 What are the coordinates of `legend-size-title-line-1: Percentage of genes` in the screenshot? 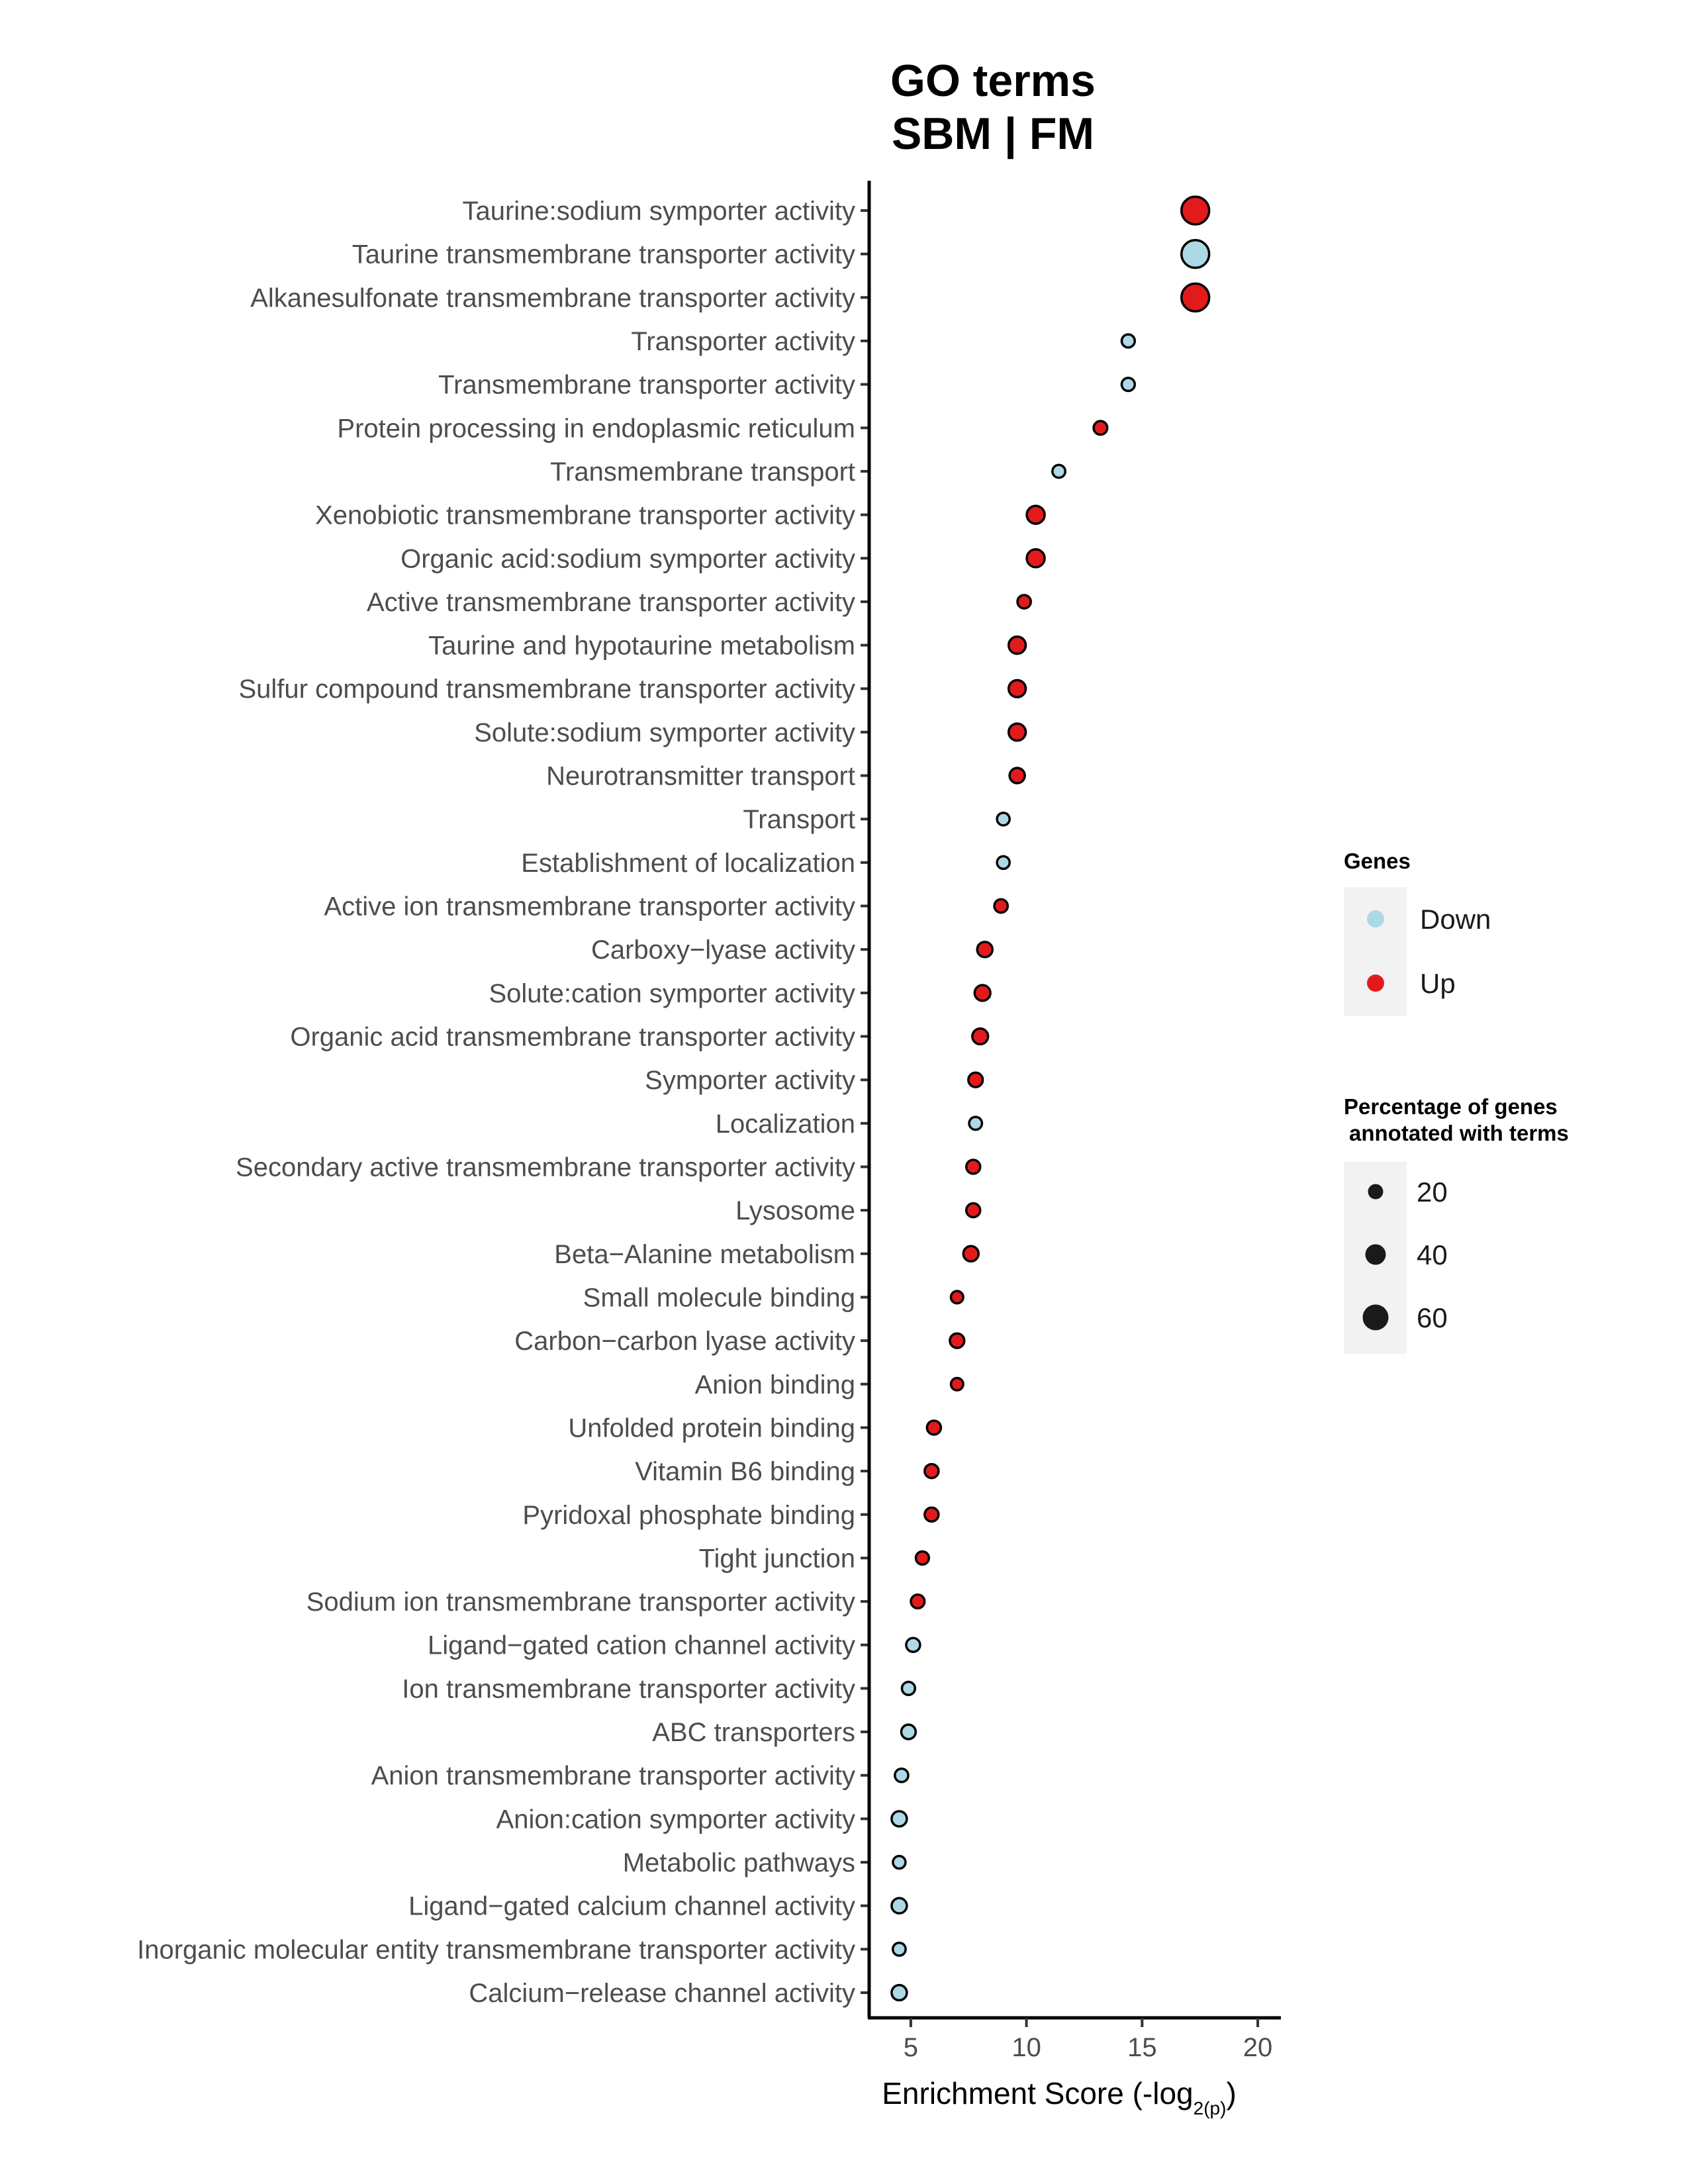 It's located at (1451, 1106).